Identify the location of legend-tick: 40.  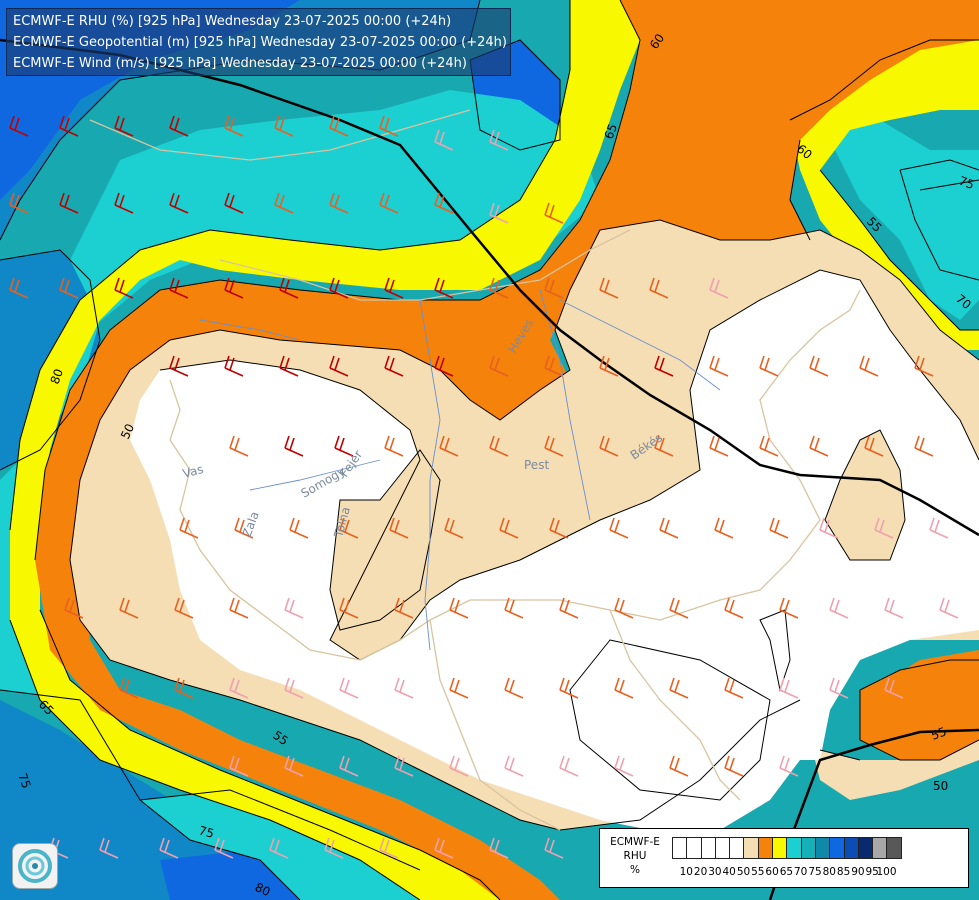
(729, 872).